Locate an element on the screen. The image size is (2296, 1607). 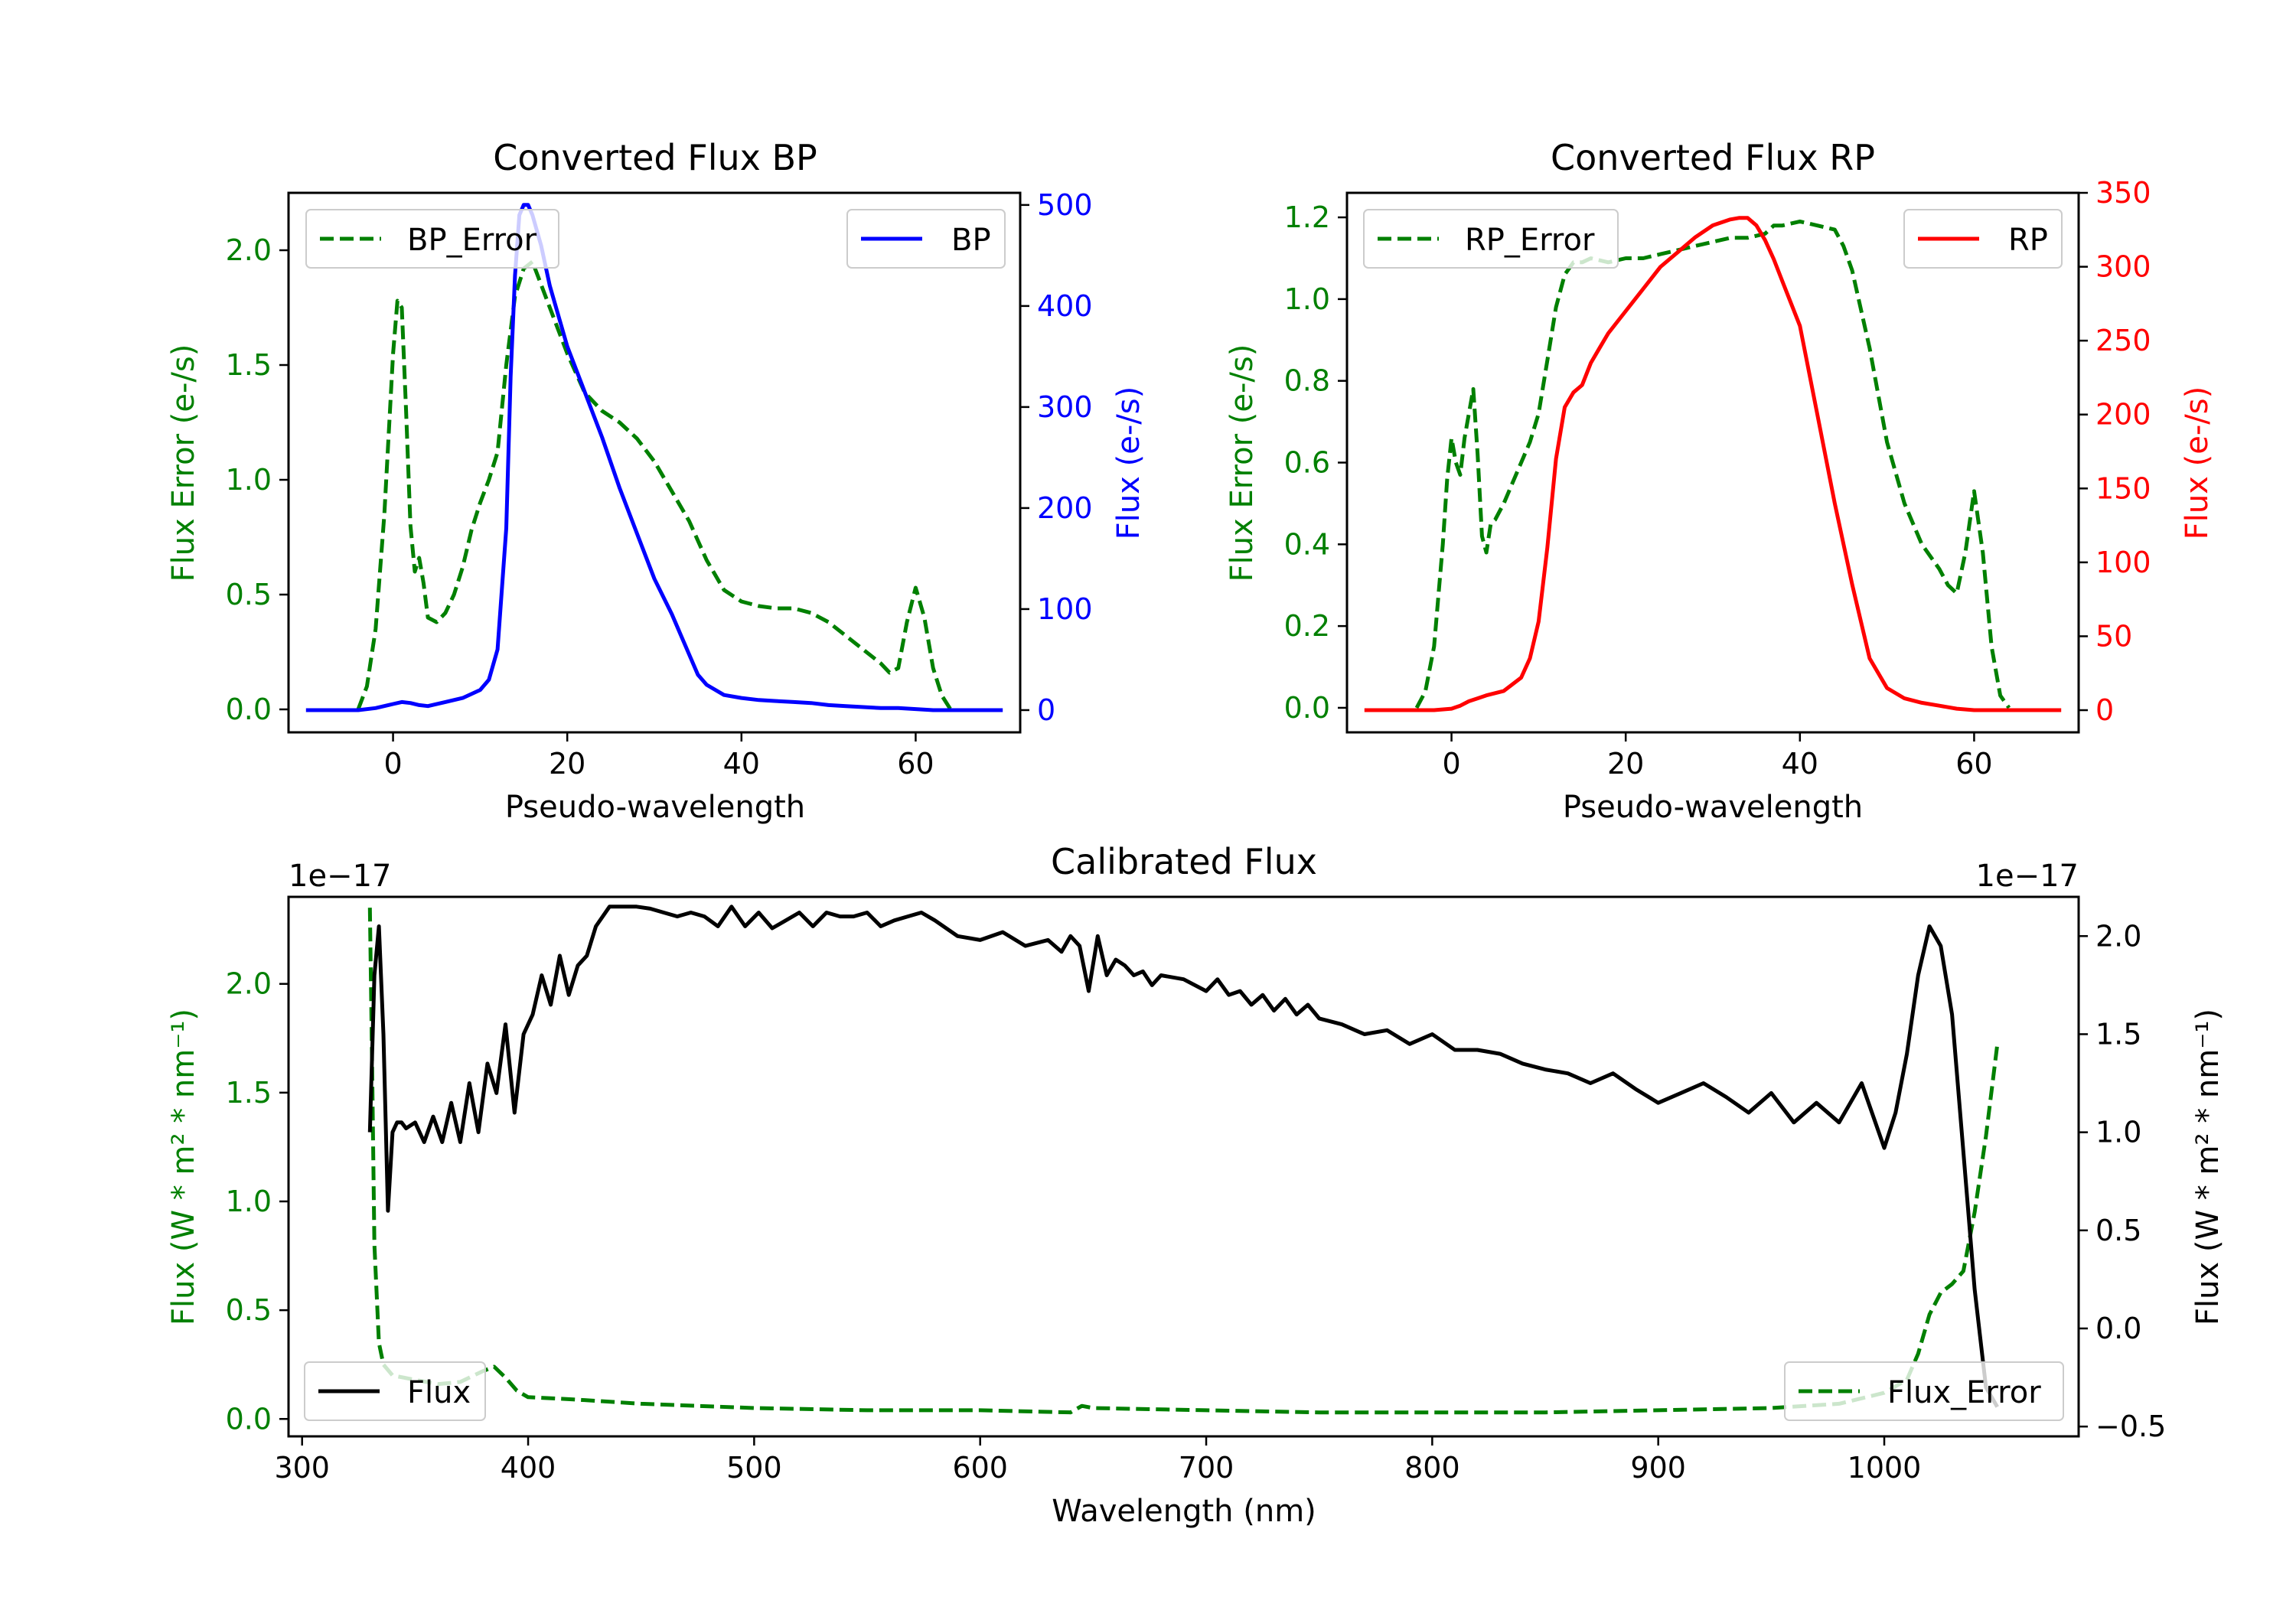
cal-right-offset-text: 1e−17 is located at coordinates (2027, 876).